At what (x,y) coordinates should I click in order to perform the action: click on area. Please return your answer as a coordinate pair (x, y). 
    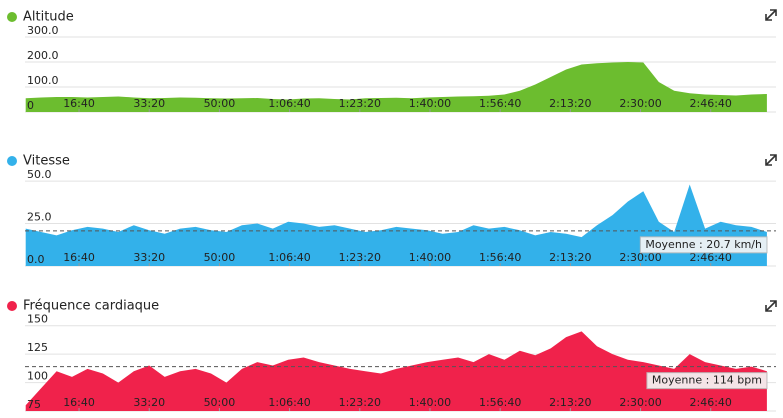
    Looking at the image, I should click on (396, 87).